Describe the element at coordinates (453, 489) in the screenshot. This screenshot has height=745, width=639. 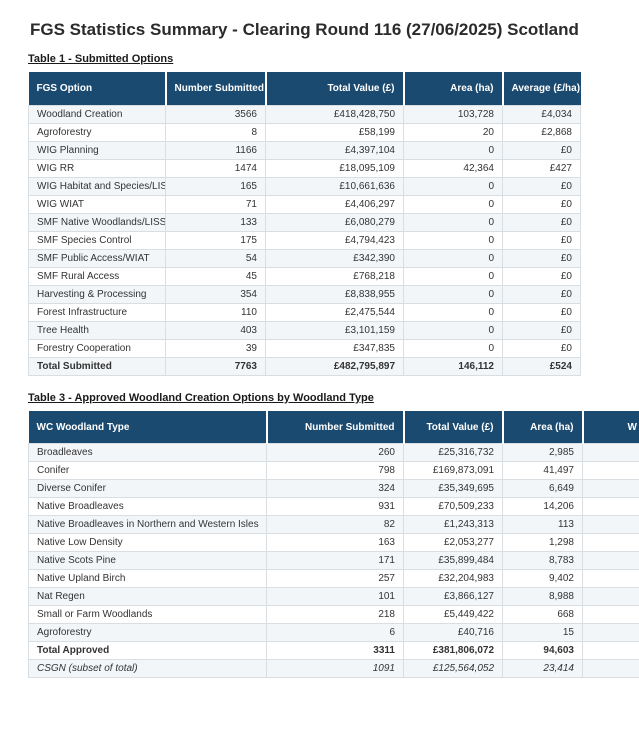
I see `table-cell: £35,349,695` at that location.